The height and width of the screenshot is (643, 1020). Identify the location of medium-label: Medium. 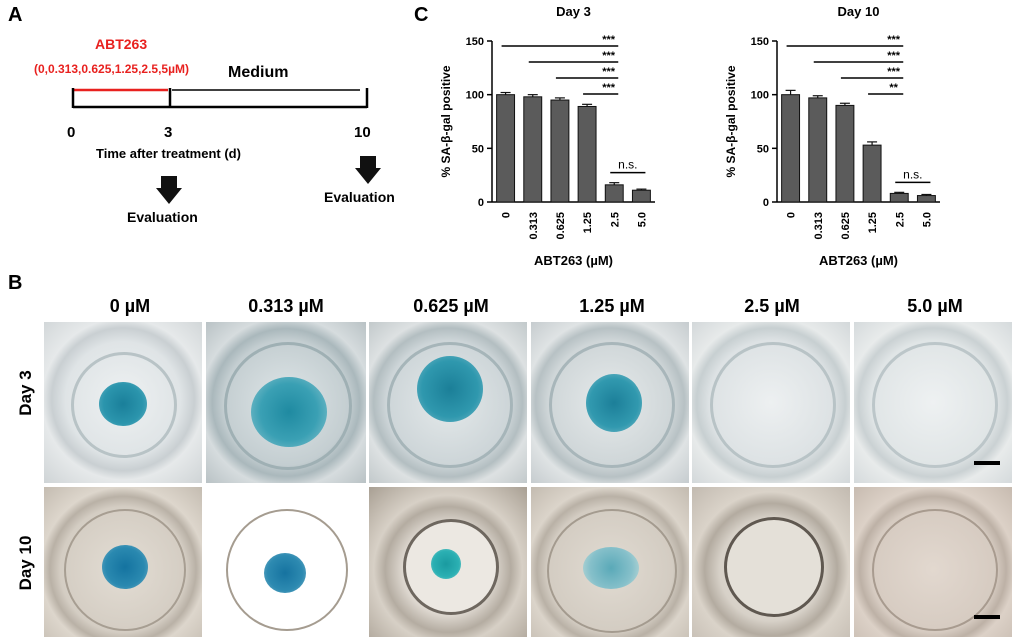
(258, 72).